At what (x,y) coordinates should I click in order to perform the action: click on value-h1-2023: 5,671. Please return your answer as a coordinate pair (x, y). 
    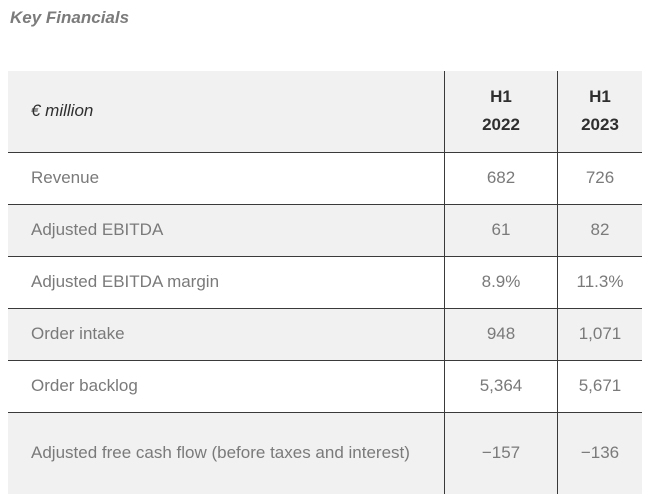
    Looking at the image, I should click on (599, 386).